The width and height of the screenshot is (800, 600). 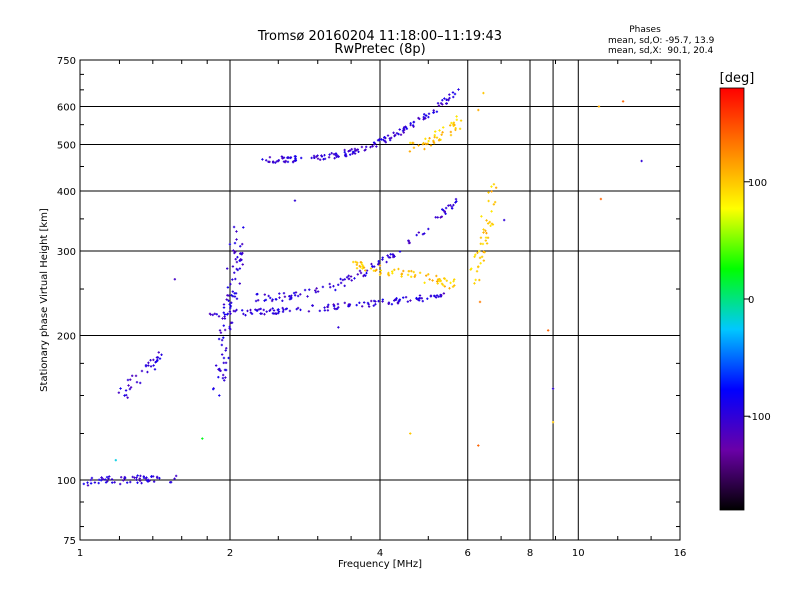 What do you see at coordinates (379, 36) in the screenshot?
I see `chart-title: Tromsø 20160204 11:18:00–11:19:43` at bounding box center [379, 36].